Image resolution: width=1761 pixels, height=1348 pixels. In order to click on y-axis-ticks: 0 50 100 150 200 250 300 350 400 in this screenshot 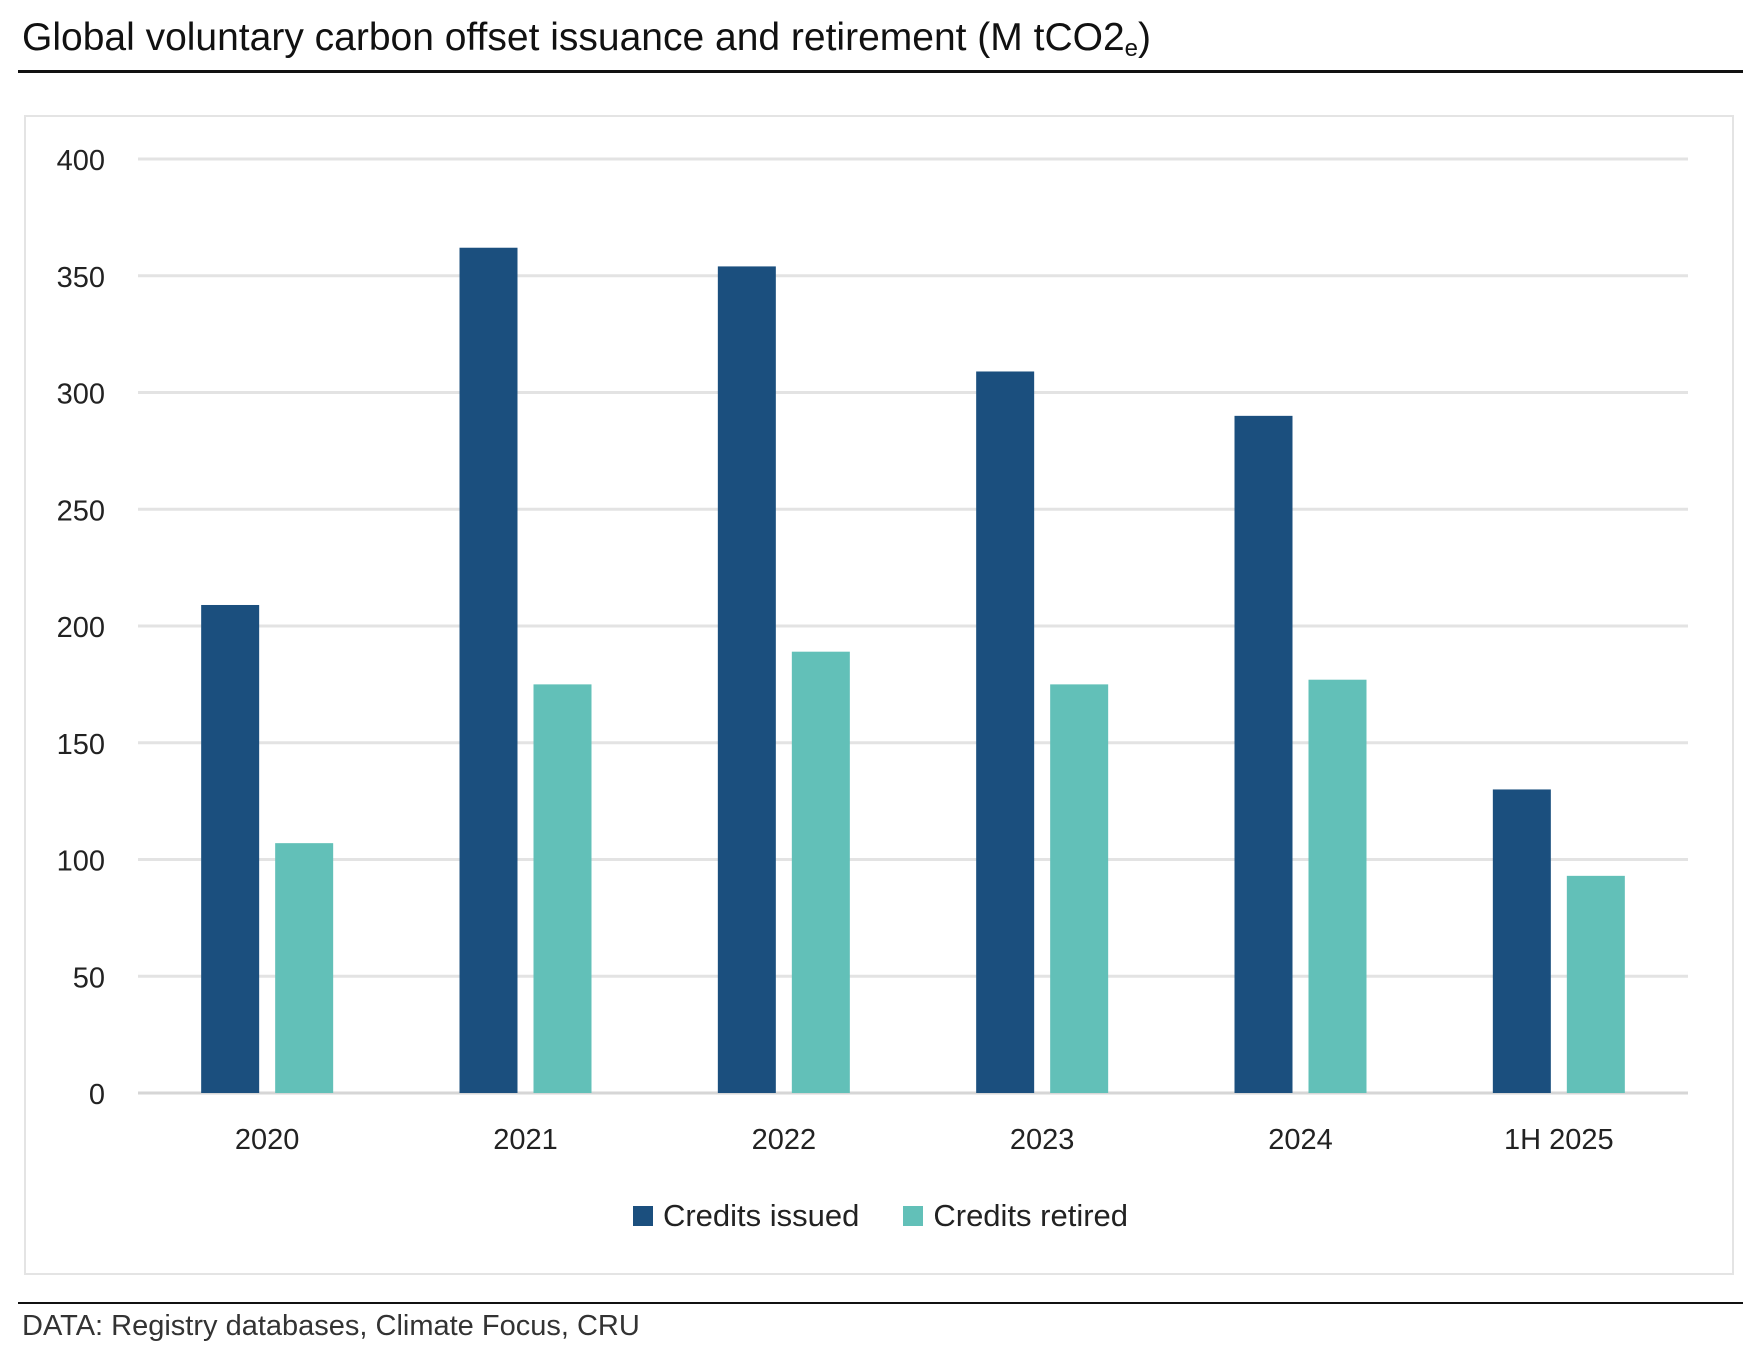, I will do `click(81, 628)`.